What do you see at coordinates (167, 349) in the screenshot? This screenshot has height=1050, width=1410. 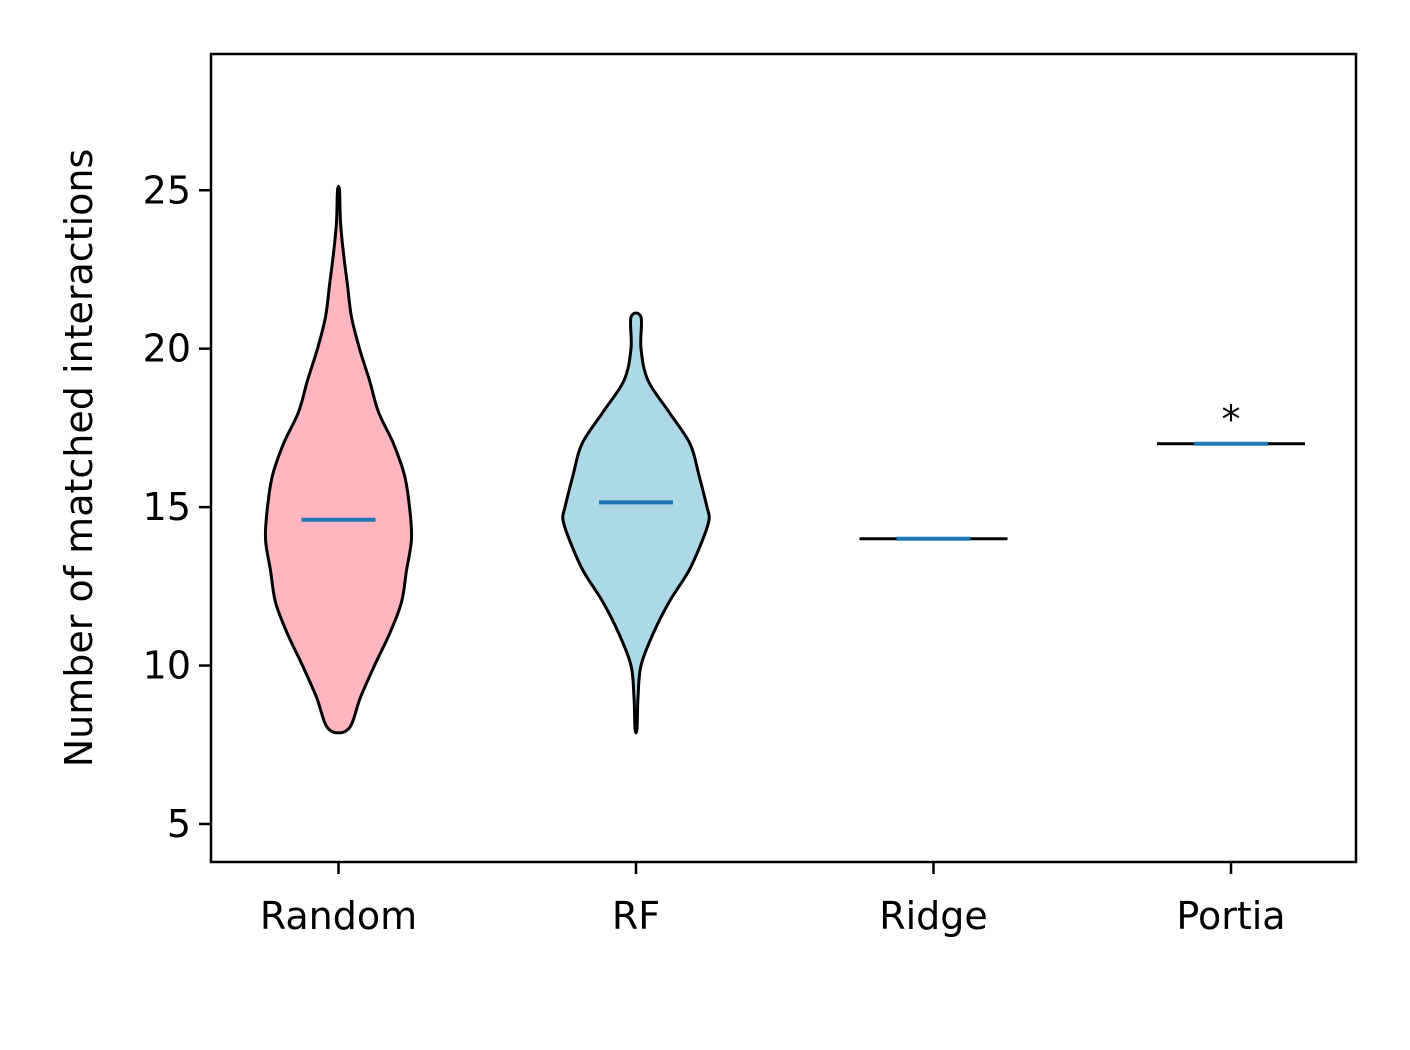 I see `y-tick-label: 20` at bounding box center [167, 349].